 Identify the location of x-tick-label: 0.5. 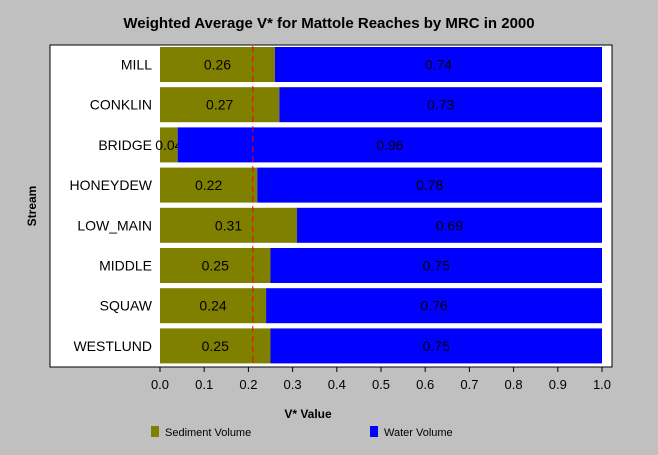
(381, 384).